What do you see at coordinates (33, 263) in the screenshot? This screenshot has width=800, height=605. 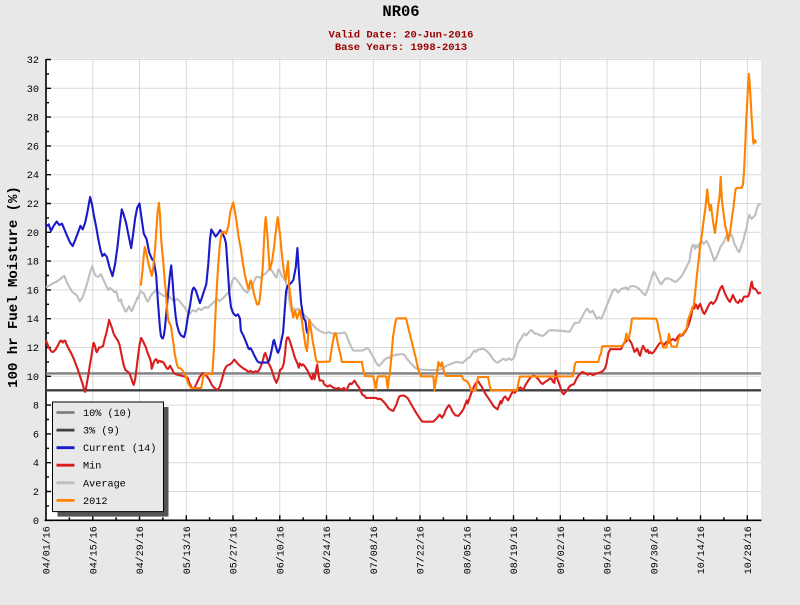 I see `svg-text: 18` at bounding box center [33, 263].